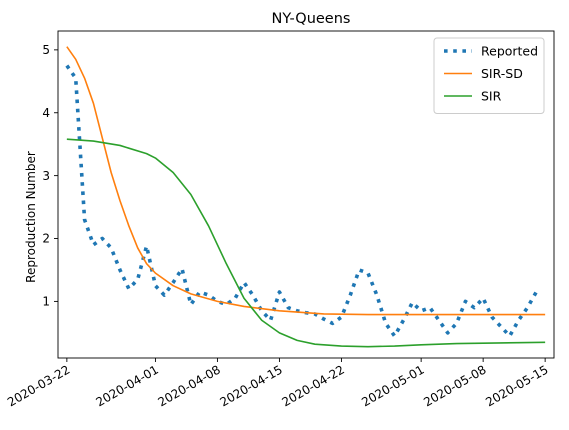 Image resolution: width=569 pixels, height=430 pixels. I want to click on x-tick-label: 2020-05-08, so click(454, 385).